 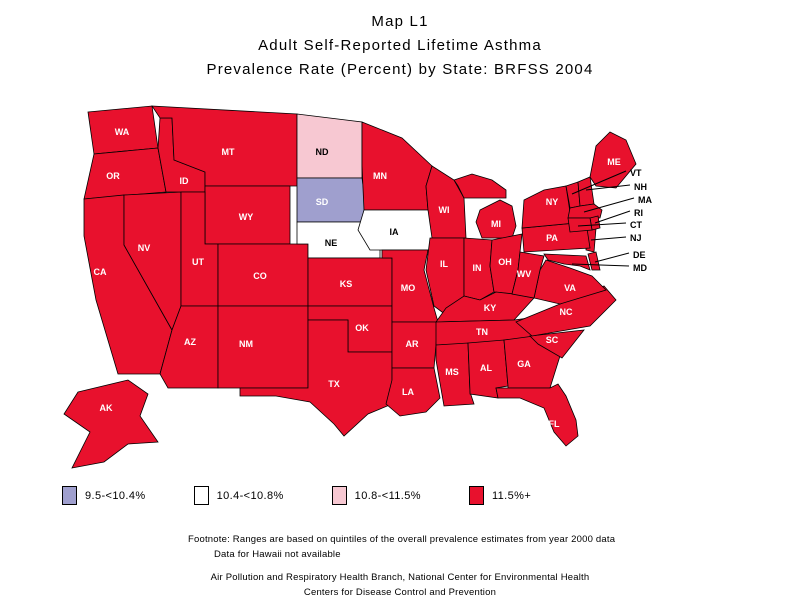 I want to click on state-KY, so click(x=485, y=307).